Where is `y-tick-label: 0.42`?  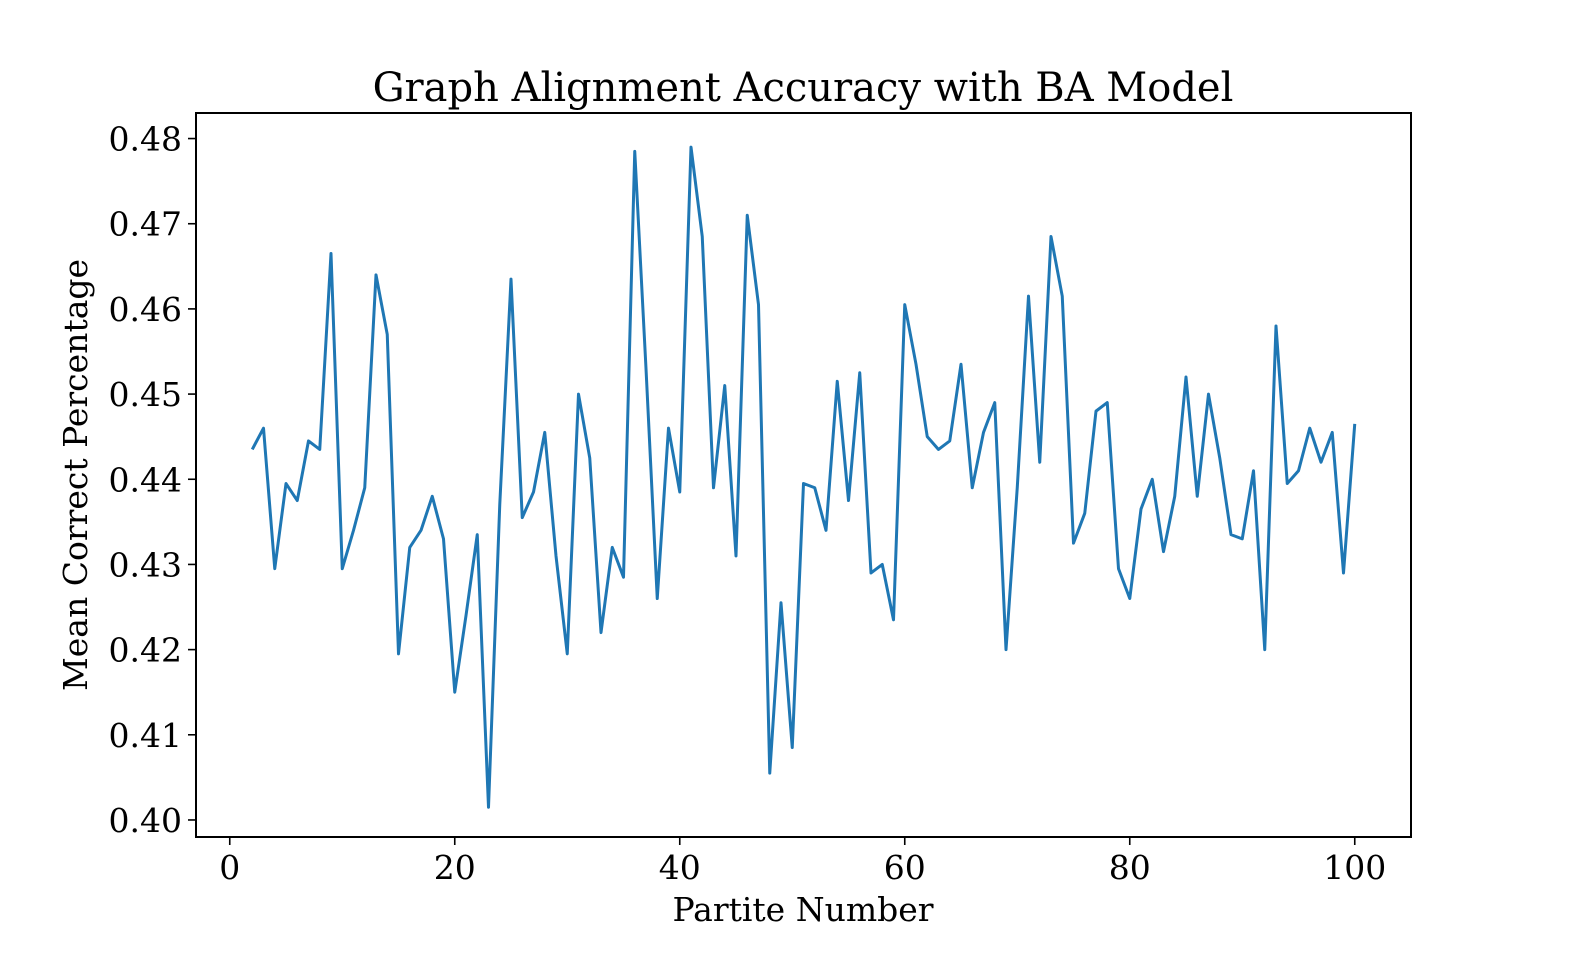
y-tick-label: 0.42 is located at coordinates (145, 650).